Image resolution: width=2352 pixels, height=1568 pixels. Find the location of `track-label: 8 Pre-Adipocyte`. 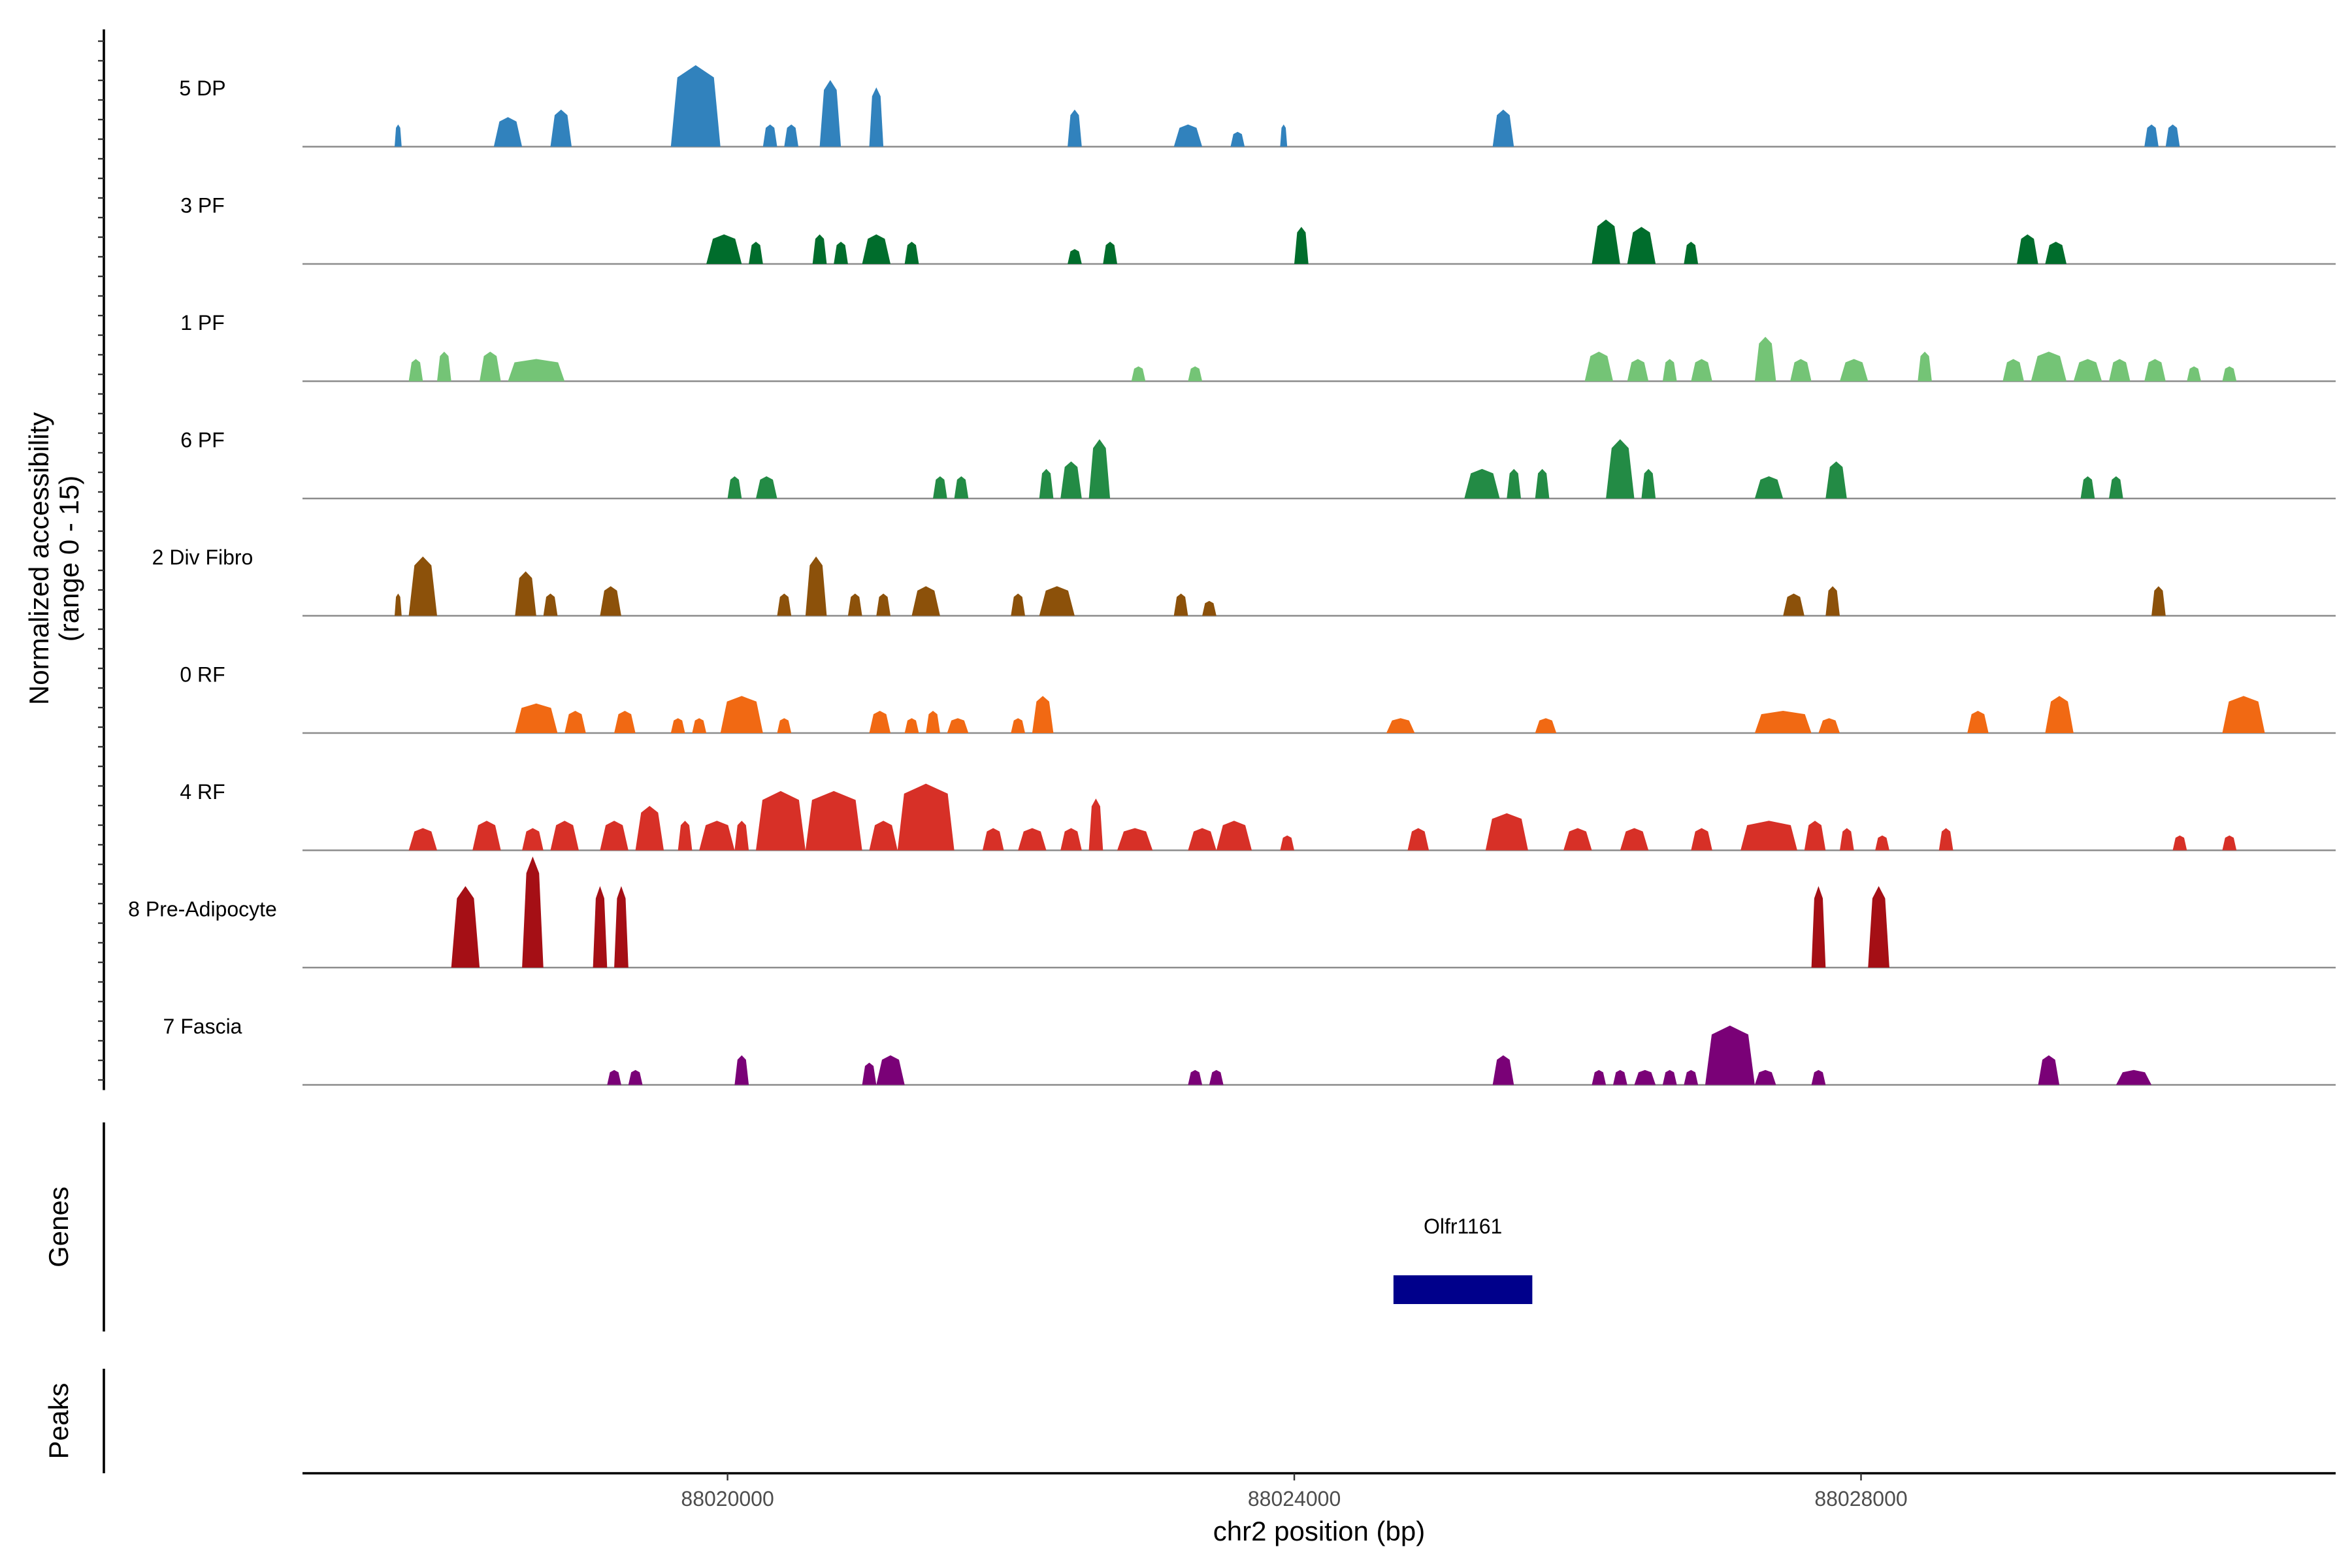

track-label: 8 Pre-Adipocyte is located at coordinates (202, 909).